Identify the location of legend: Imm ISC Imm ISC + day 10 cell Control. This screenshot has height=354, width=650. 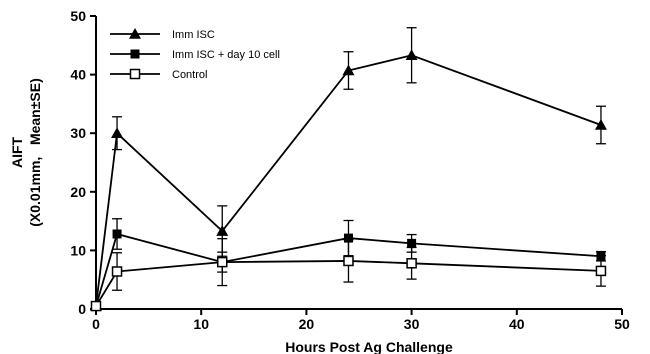
(195, 54).